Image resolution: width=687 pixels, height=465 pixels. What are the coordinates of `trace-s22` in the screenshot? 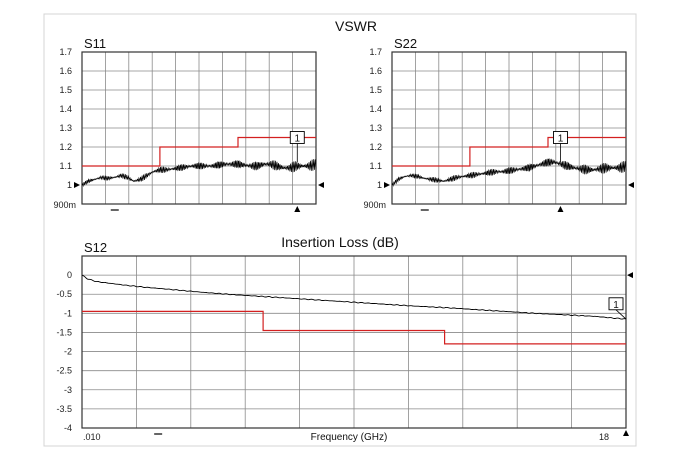 It's located at (509, 172).